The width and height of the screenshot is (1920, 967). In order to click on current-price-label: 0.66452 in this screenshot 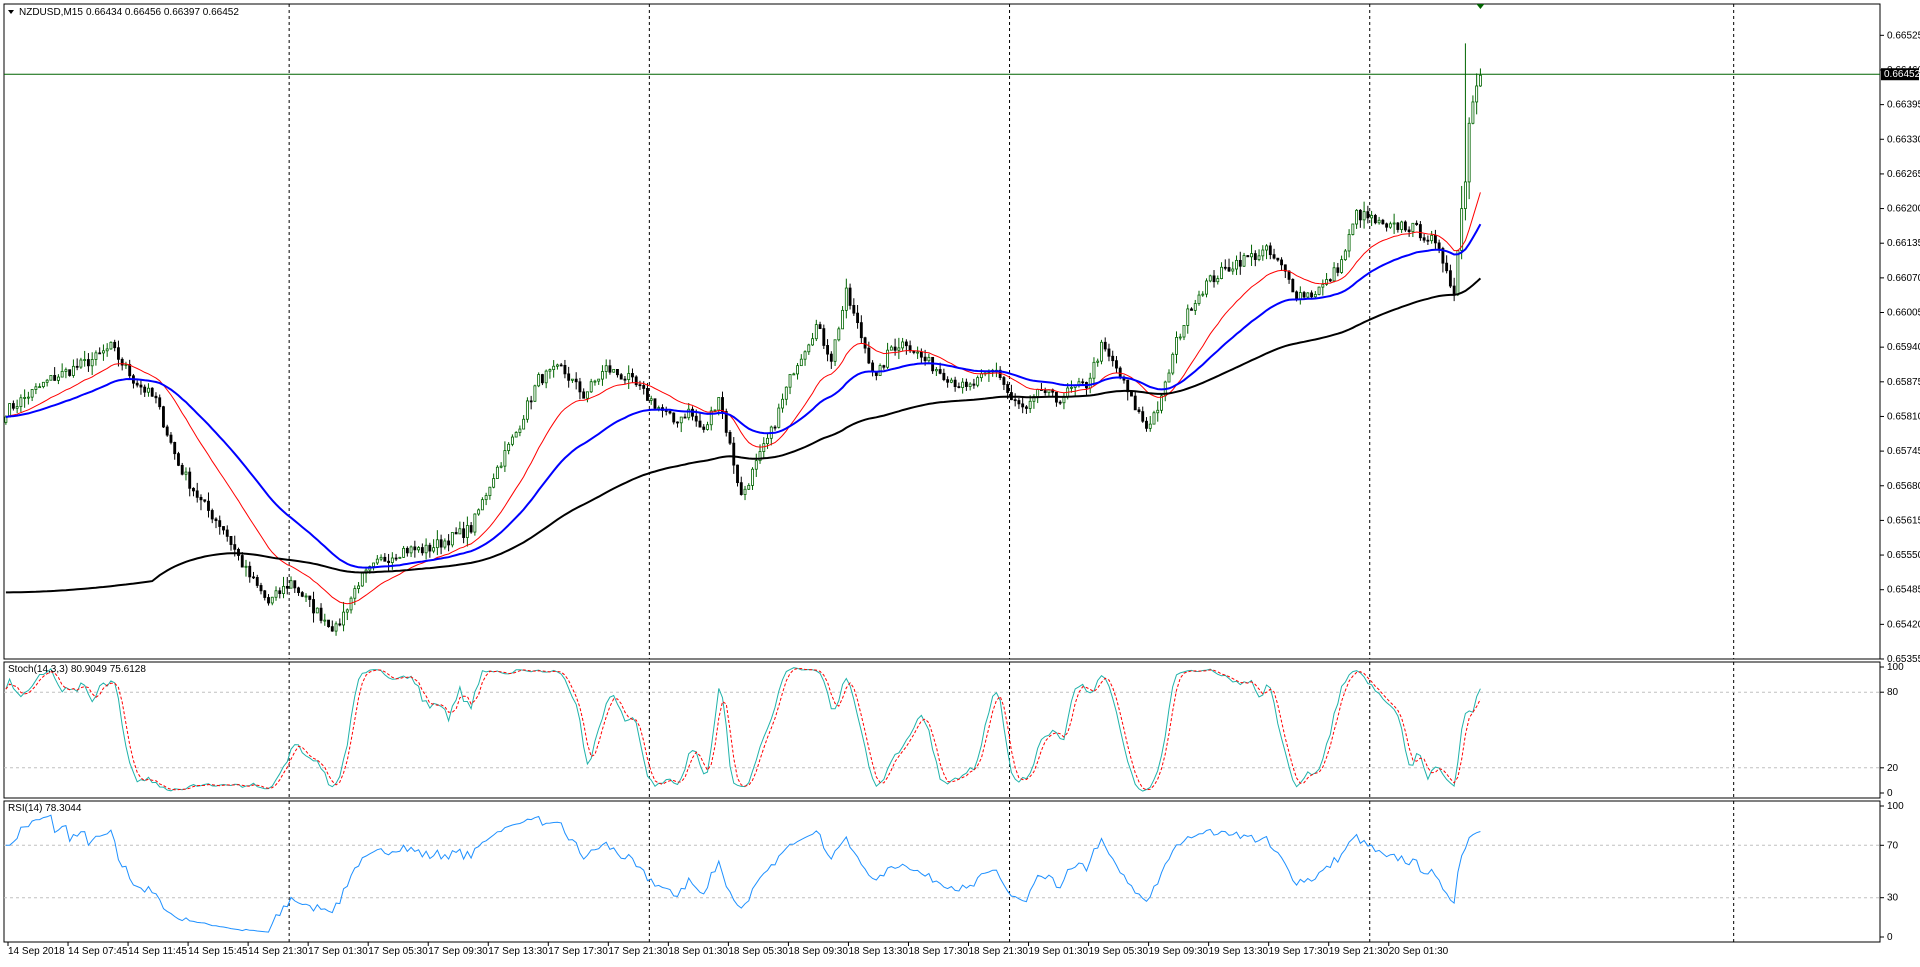, I will do `click(1902, 74)`.